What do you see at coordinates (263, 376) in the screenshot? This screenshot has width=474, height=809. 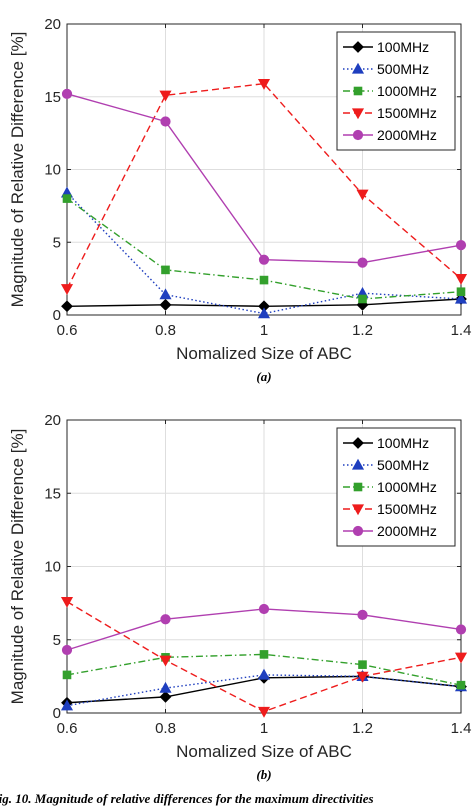 I see `panel-label: (a)` at bounding box center [263, 376].